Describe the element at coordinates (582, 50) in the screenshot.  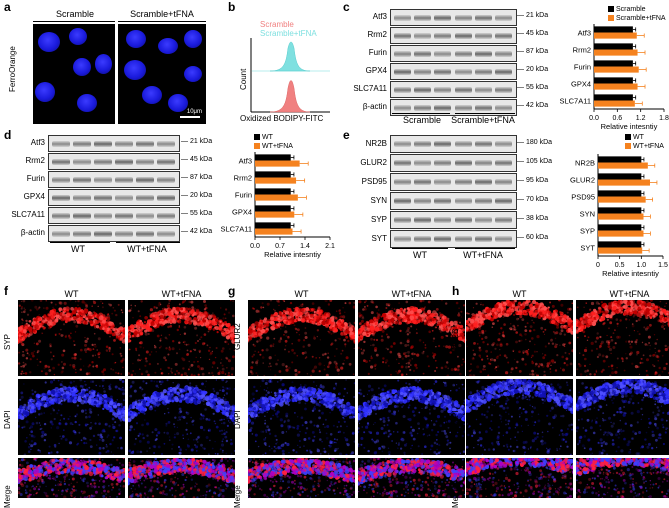
I see `chart-category-label: Rrm2` at that location.